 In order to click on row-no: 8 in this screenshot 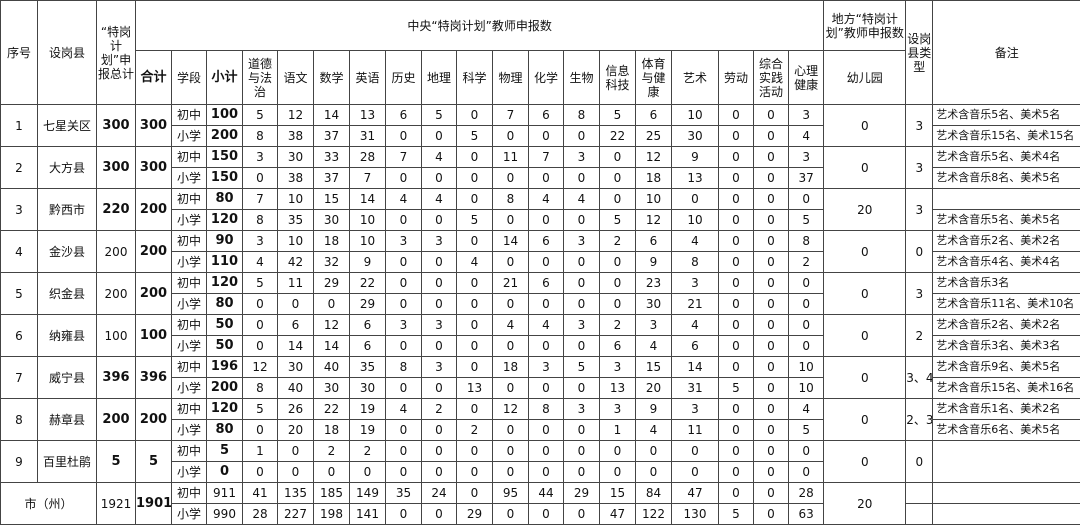, I will do `click(19, 420)`.